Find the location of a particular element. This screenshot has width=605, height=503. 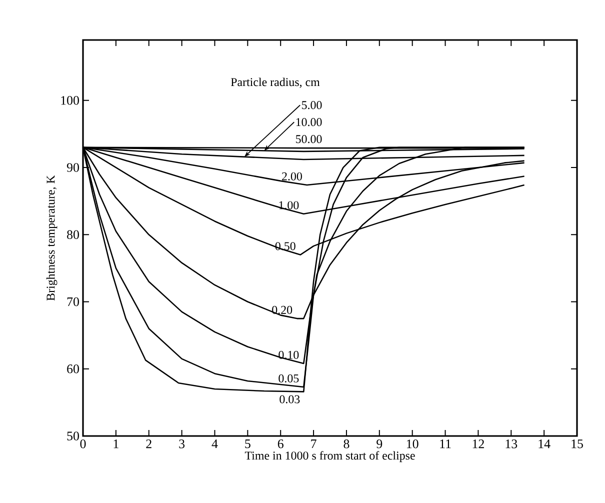

x-tick-label: 12 is located at coordinates (478, 444).